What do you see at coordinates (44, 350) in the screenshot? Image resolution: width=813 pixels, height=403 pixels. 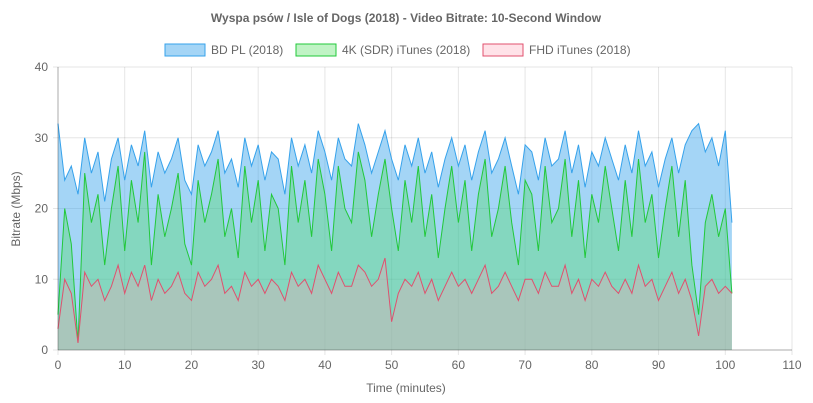 I see `y-tick-label: 0` at bounding box center [44, 350].